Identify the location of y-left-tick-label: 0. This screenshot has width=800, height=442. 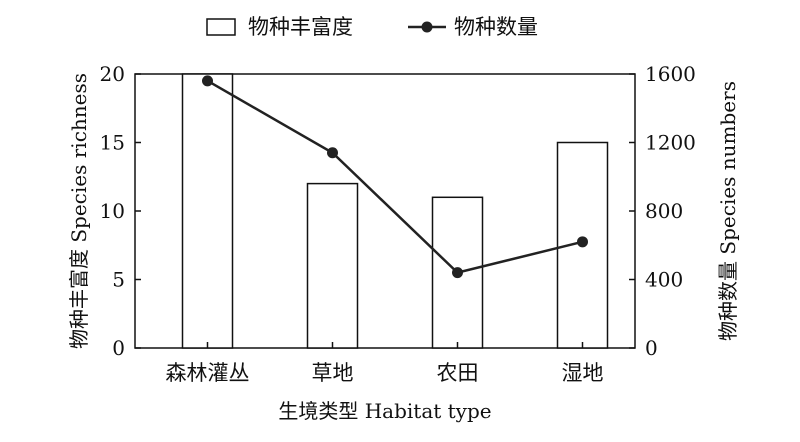
(118, 348).